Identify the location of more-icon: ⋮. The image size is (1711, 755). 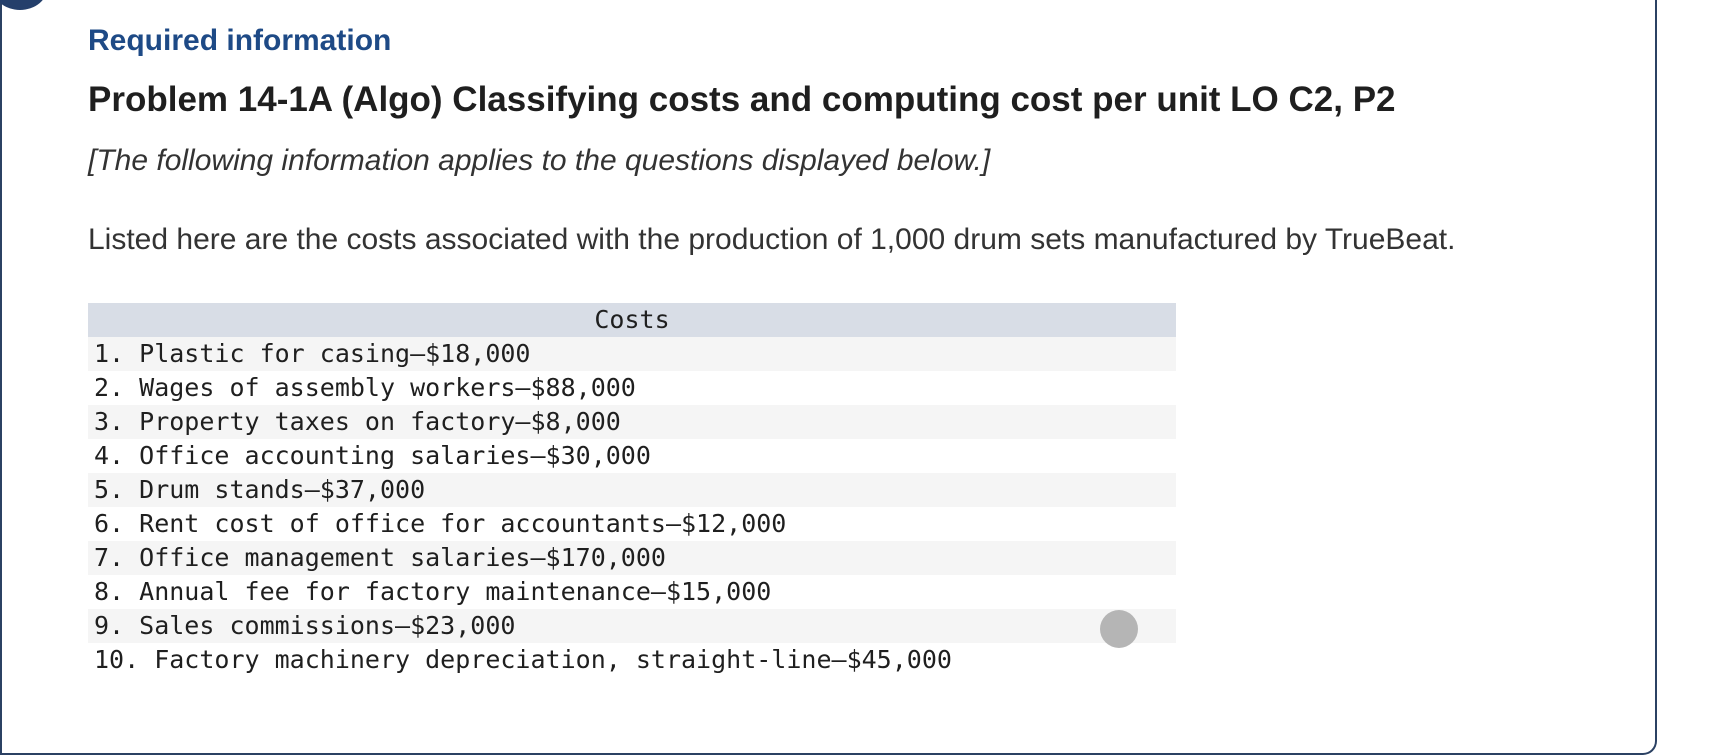
(24, 5).